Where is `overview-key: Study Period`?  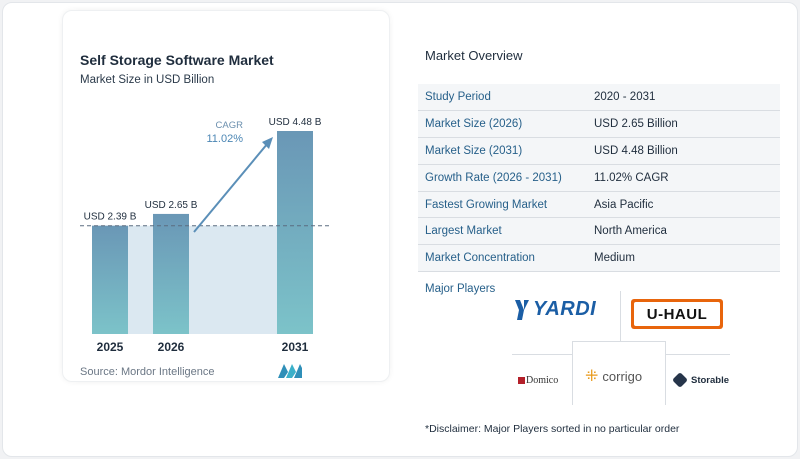
overview-key: Study Period is located at coordinates (458, 96).